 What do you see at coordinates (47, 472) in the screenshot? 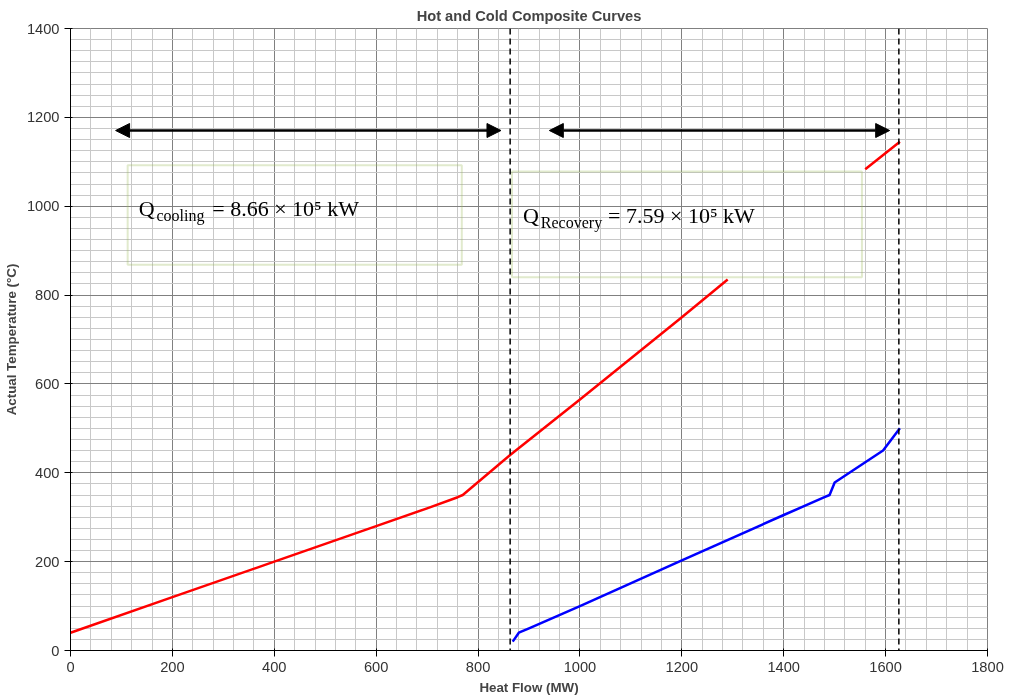
I see `y-tick-label: 400` at bounding box center [47, 472].